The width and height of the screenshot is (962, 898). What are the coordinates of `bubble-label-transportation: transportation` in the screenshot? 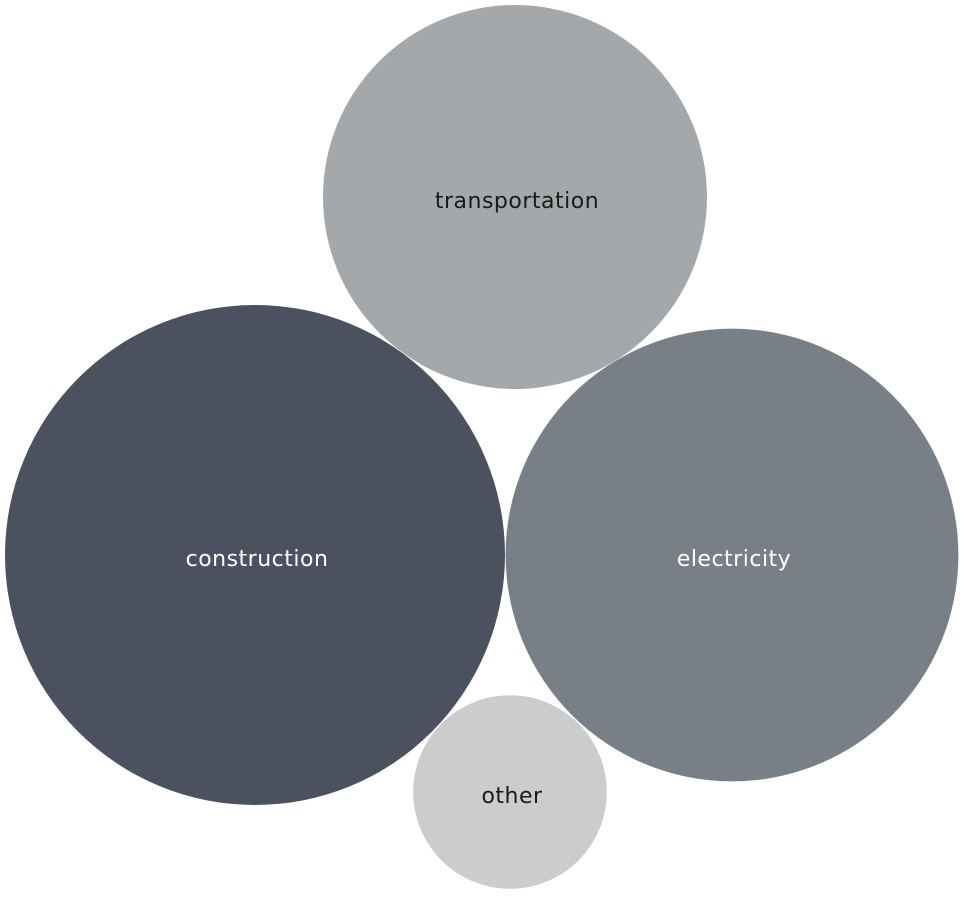 It's located at (517, 201).